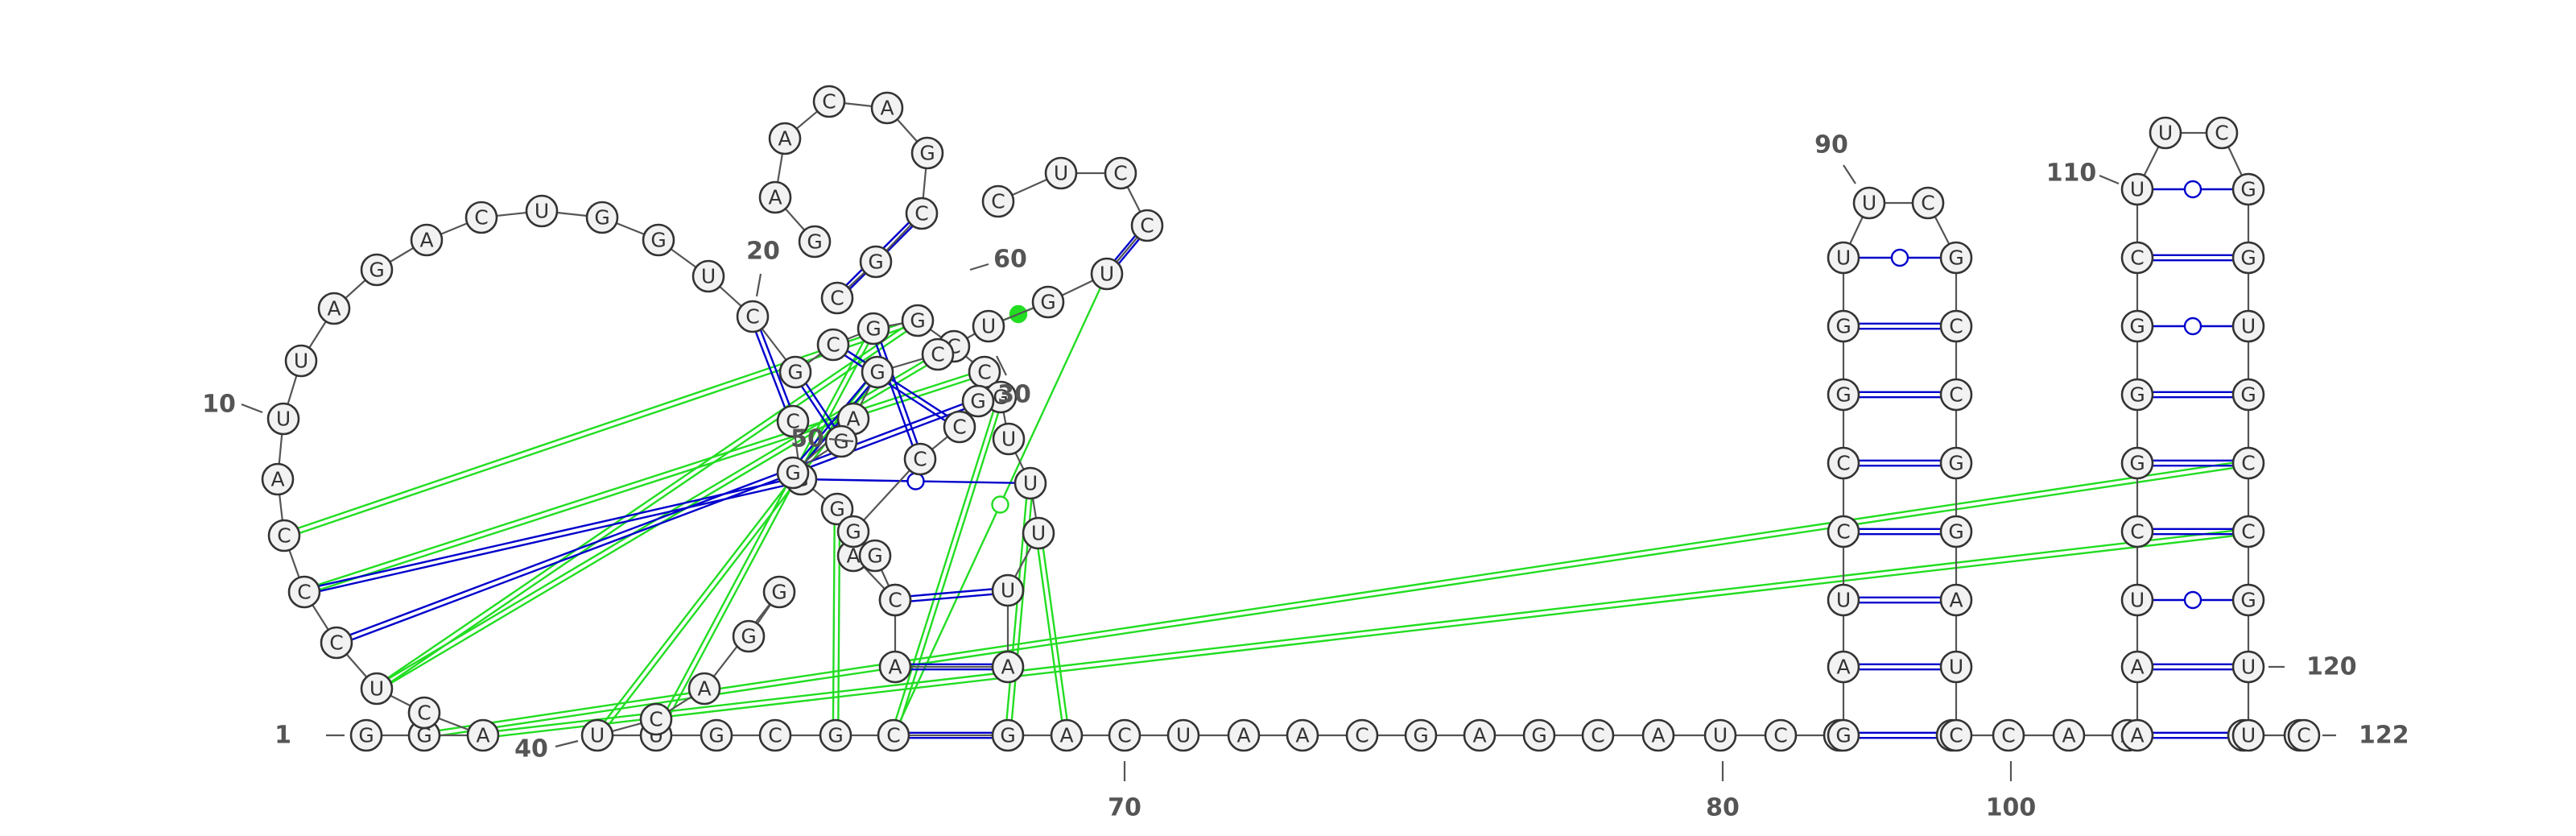  Describe the element at coordinates (310, 736) in the screenshot. I see `position-label: 1` at that location.